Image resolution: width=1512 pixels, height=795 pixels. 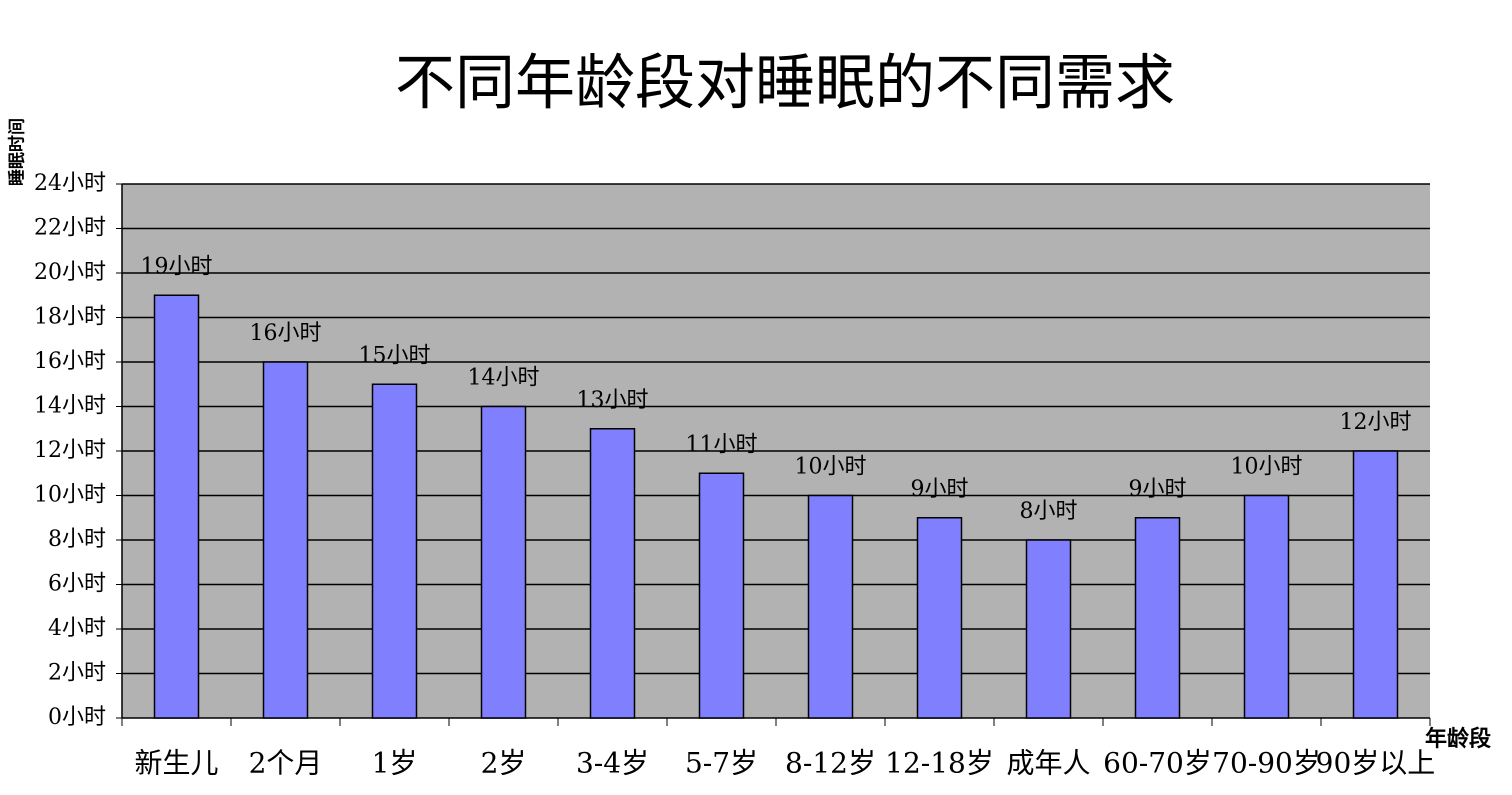 What do you see at coordinates (613, 400) in the screenshot?
I see `value-label: 13小时` at bounding box center [613, 400].